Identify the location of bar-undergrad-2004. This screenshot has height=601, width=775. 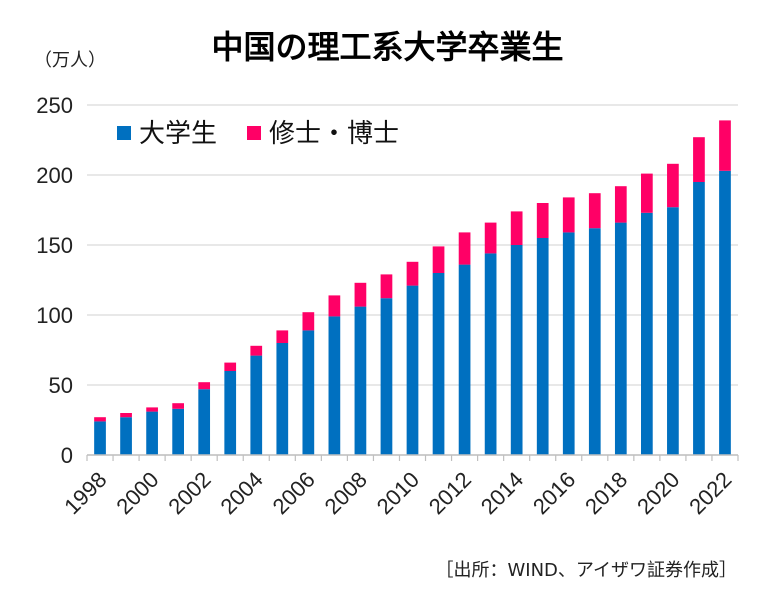
(256, 405).